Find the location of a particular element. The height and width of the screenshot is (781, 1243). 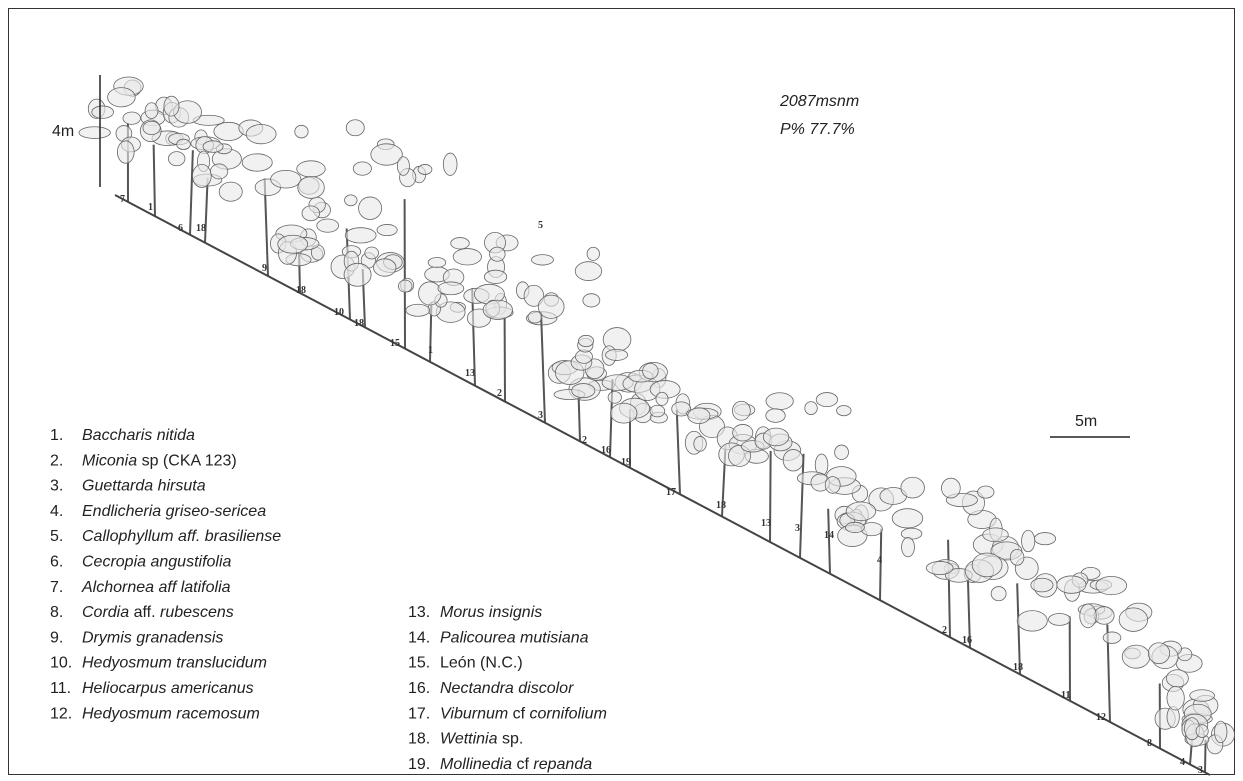

legend-name-part: Alchornea aff latifolia is located at coordinates (156, 587).